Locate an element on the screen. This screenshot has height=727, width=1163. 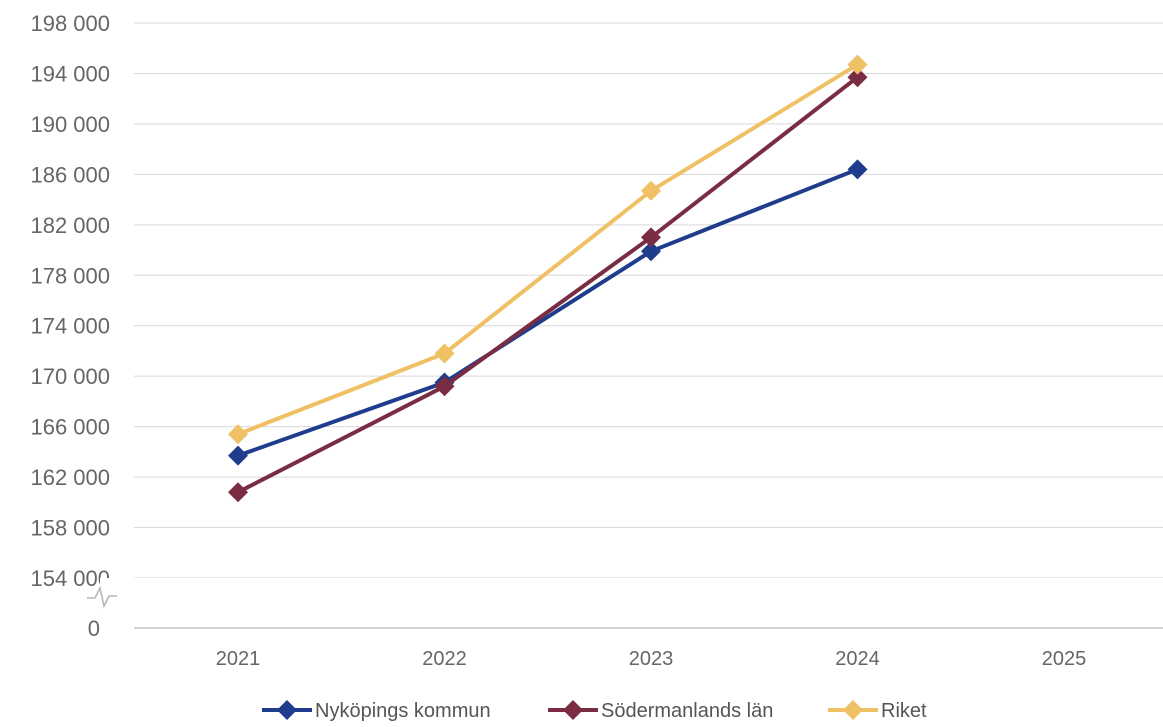
x-axis-tick-labels: 2021 2022 2023 2024 2025 is located at coordinates (651, 659).